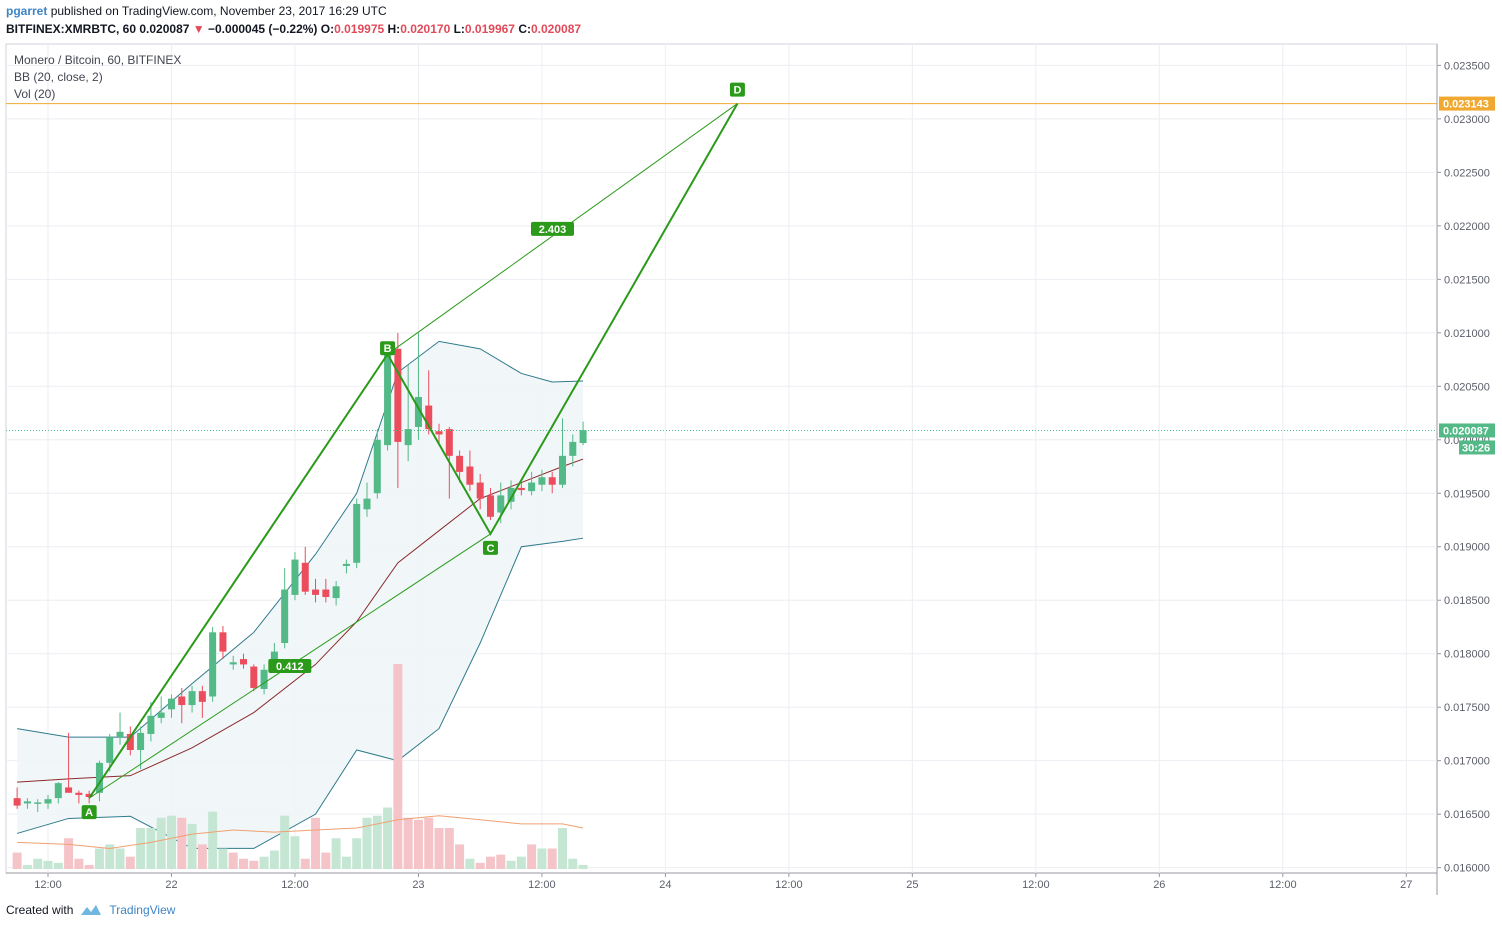 This screenshot has height=928, width=1502. Describe the element at coordinates (489, 29) in the screenshot. I see `low-value: 0.019967` at that location.